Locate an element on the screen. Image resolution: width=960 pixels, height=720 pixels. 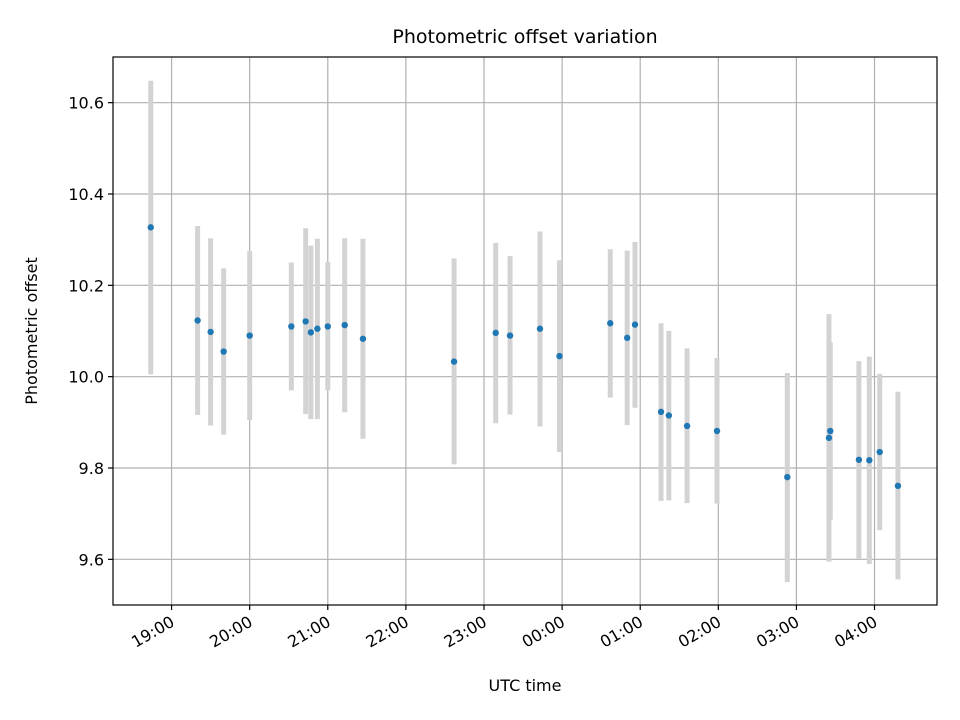
y-tick-label: 10.0 is located at coordinates (86, 377).